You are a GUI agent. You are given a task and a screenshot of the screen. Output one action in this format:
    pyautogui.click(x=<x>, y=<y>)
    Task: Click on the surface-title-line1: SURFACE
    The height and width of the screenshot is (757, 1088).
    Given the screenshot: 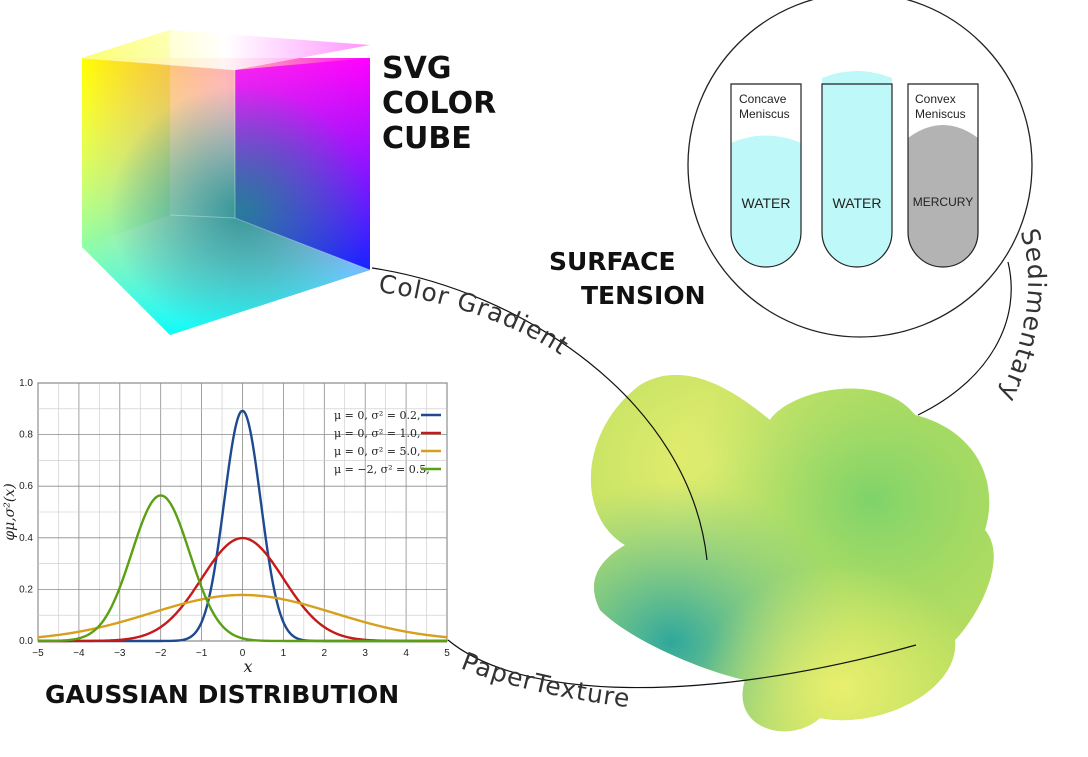 What is the action you would take?
    pyautogui.click(x=612, y=261)
    